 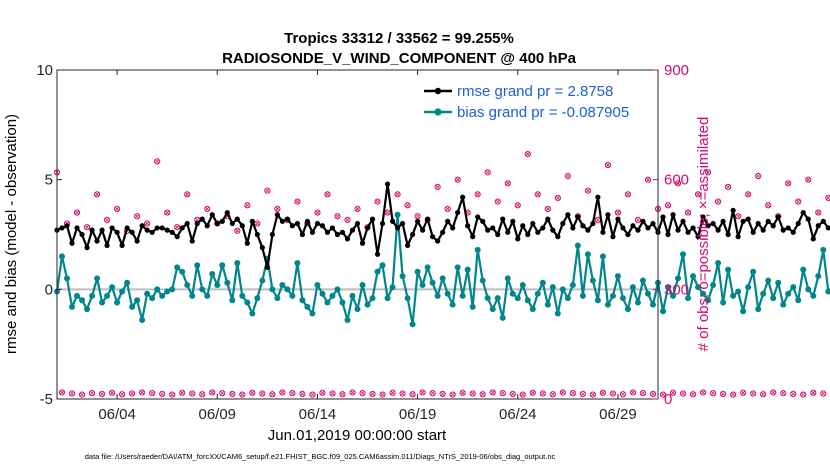 What do you see at coordinates (438, 91) in the screenshot?
I see `legend-rmse-marker` at bounding box center [438, 91].